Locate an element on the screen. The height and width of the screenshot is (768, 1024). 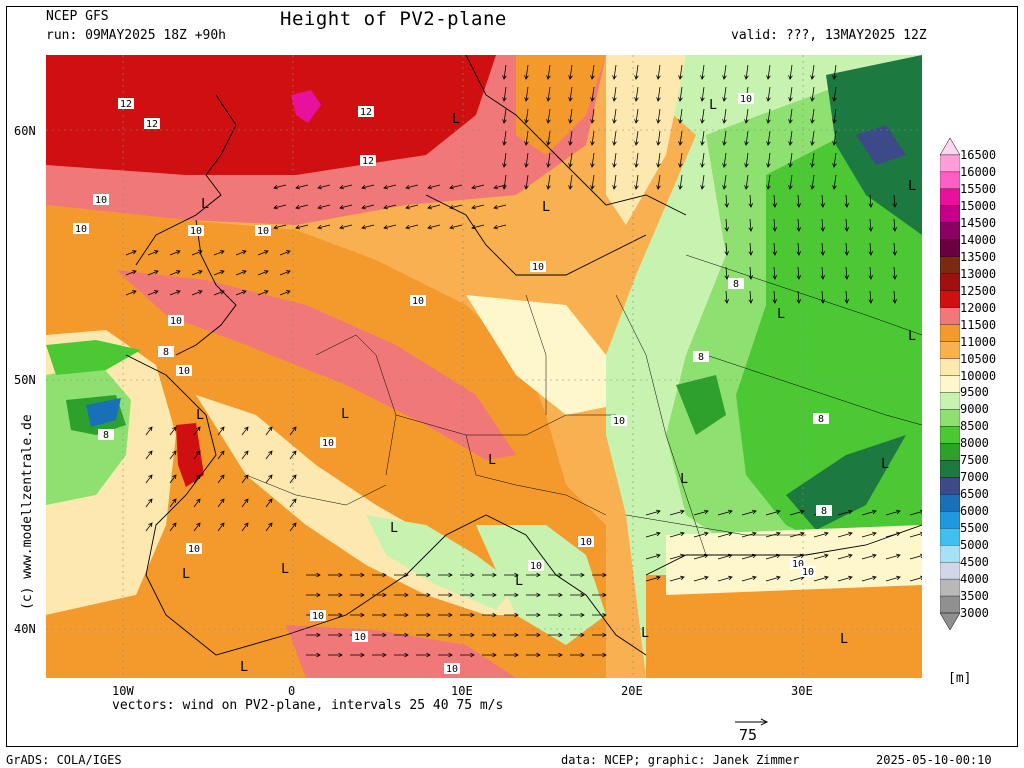
colorbar-label-9500: 9500 is located at coordinates (974, 392).